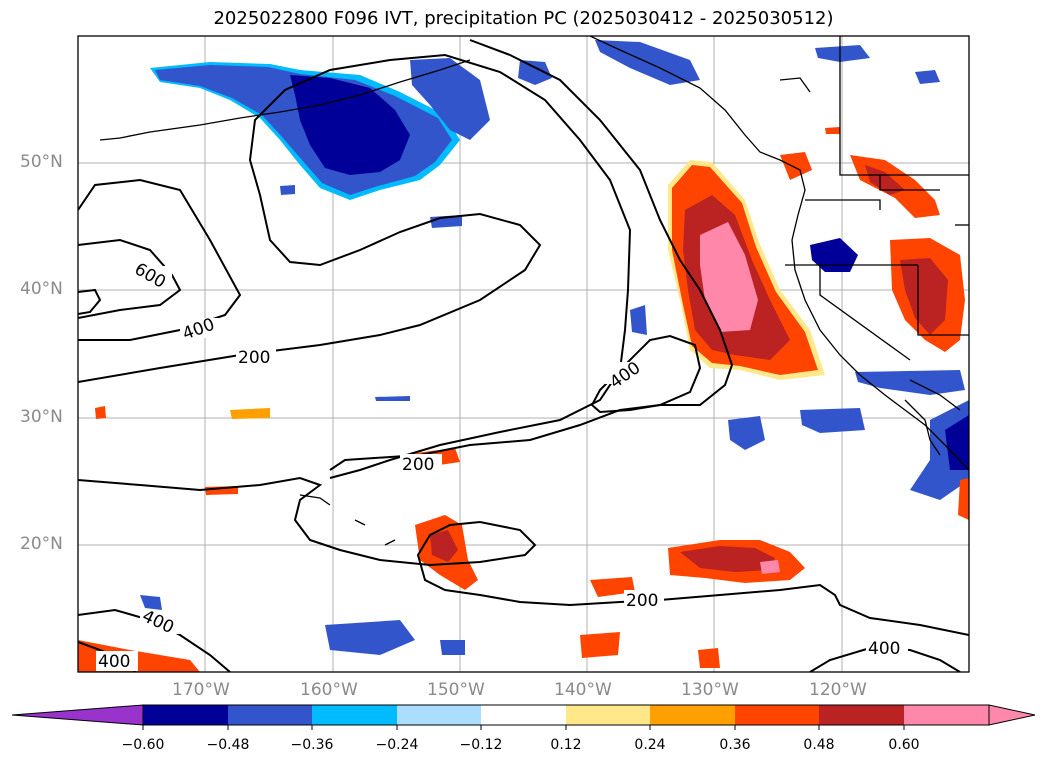  I want to click on colorbar-tick-label: 0.60, so click(904, 745).